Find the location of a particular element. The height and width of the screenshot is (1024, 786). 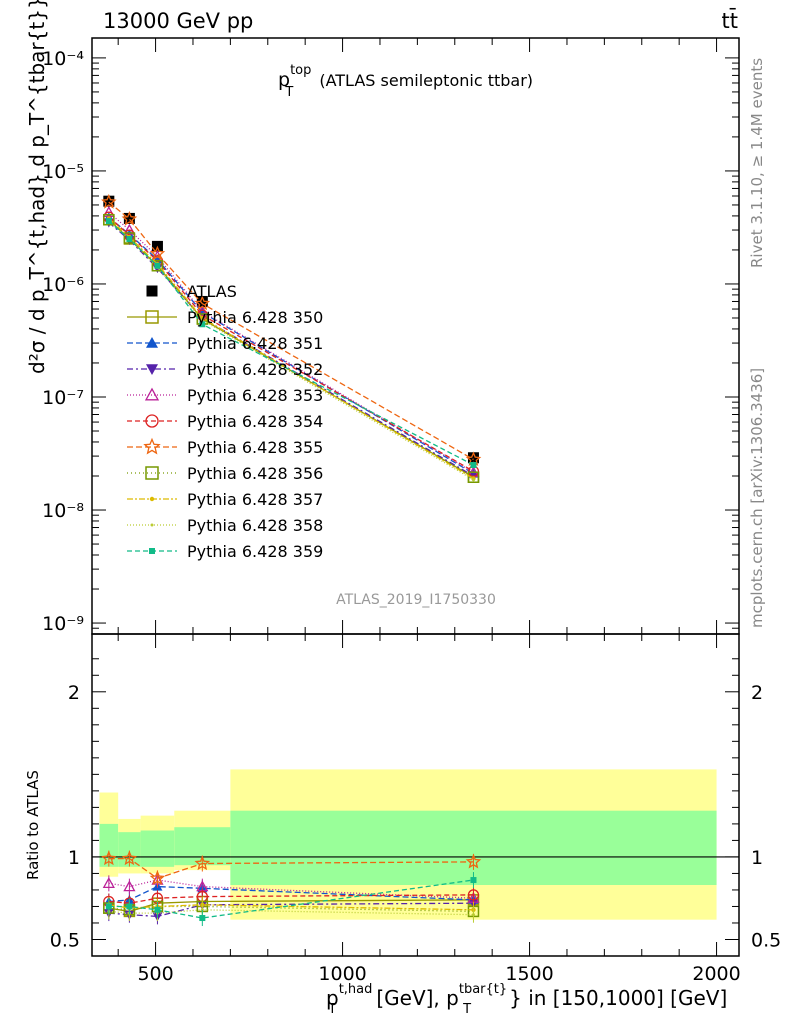

legend-entry: Pythia 6.428 351 is located at coordinates (225, 343).